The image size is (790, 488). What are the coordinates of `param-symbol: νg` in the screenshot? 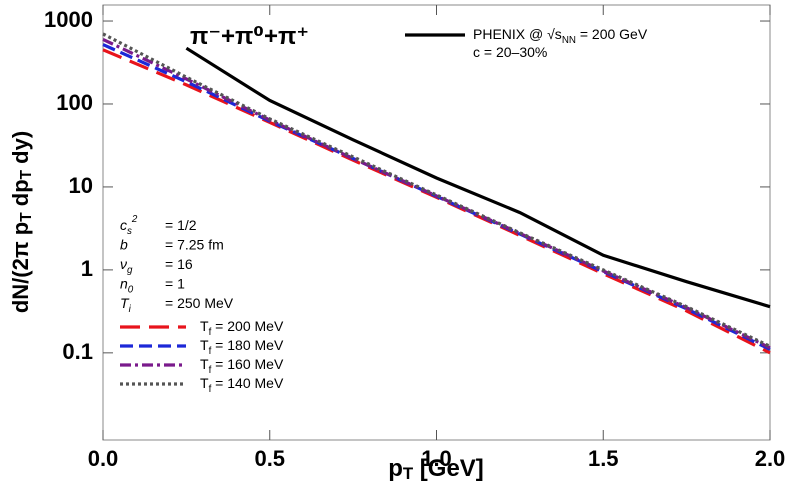 It's located at (126, 266).